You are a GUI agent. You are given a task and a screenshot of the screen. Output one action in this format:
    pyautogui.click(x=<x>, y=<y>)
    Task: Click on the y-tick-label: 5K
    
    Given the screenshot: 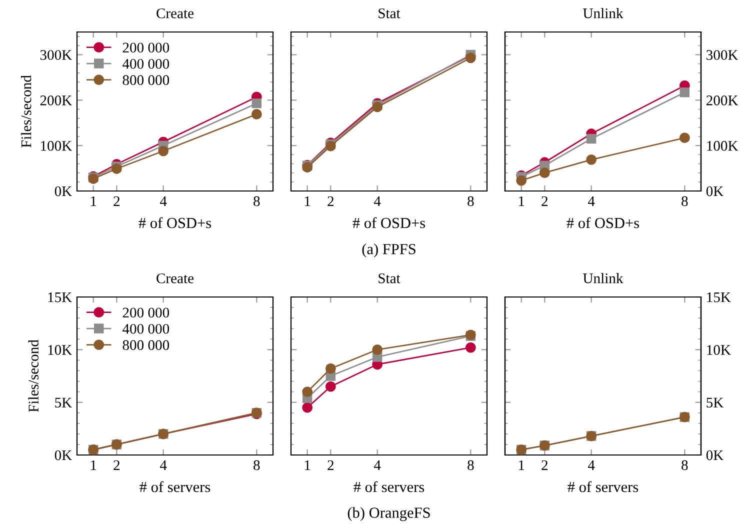 What is the action you would take?
    pyautogui.click(x=63, y=403)
    